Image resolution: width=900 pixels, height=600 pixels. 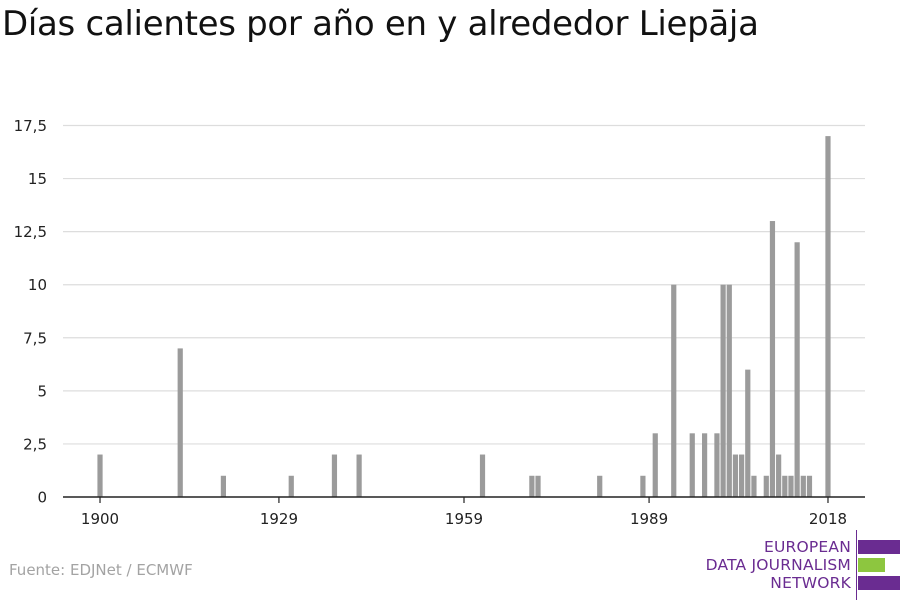 I want to click on bar-1990, so click(x=655, y=465).